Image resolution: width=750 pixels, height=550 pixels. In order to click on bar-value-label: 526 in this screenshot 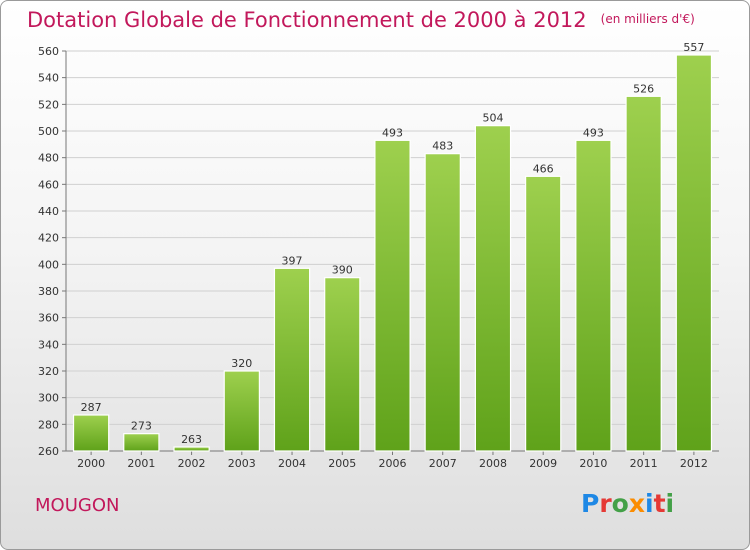, I will do `click(643, 88)`.